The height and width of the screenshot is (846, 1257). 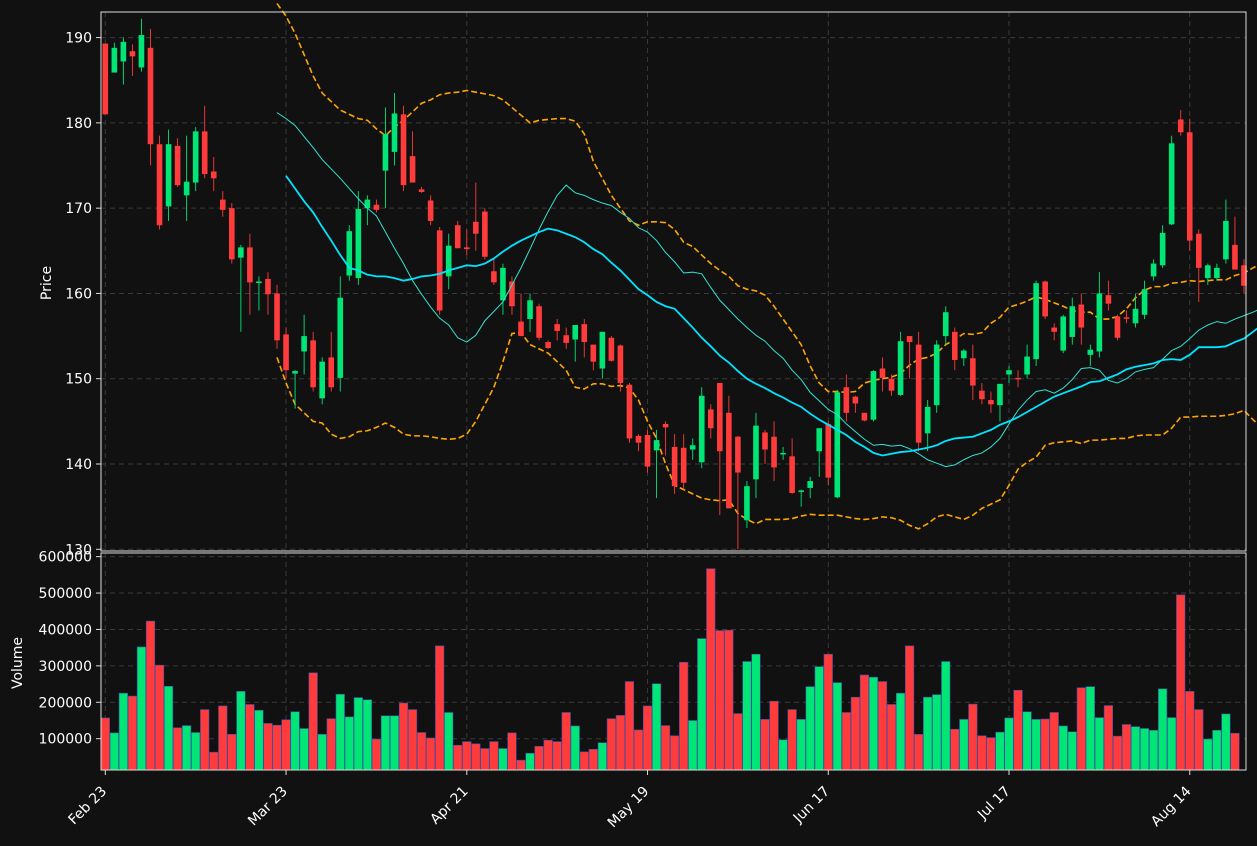 What do you see at coordinates (18, 663) in the screenshot?
I see `volume-axis-label: Volume` at bounding box center [18, 663].